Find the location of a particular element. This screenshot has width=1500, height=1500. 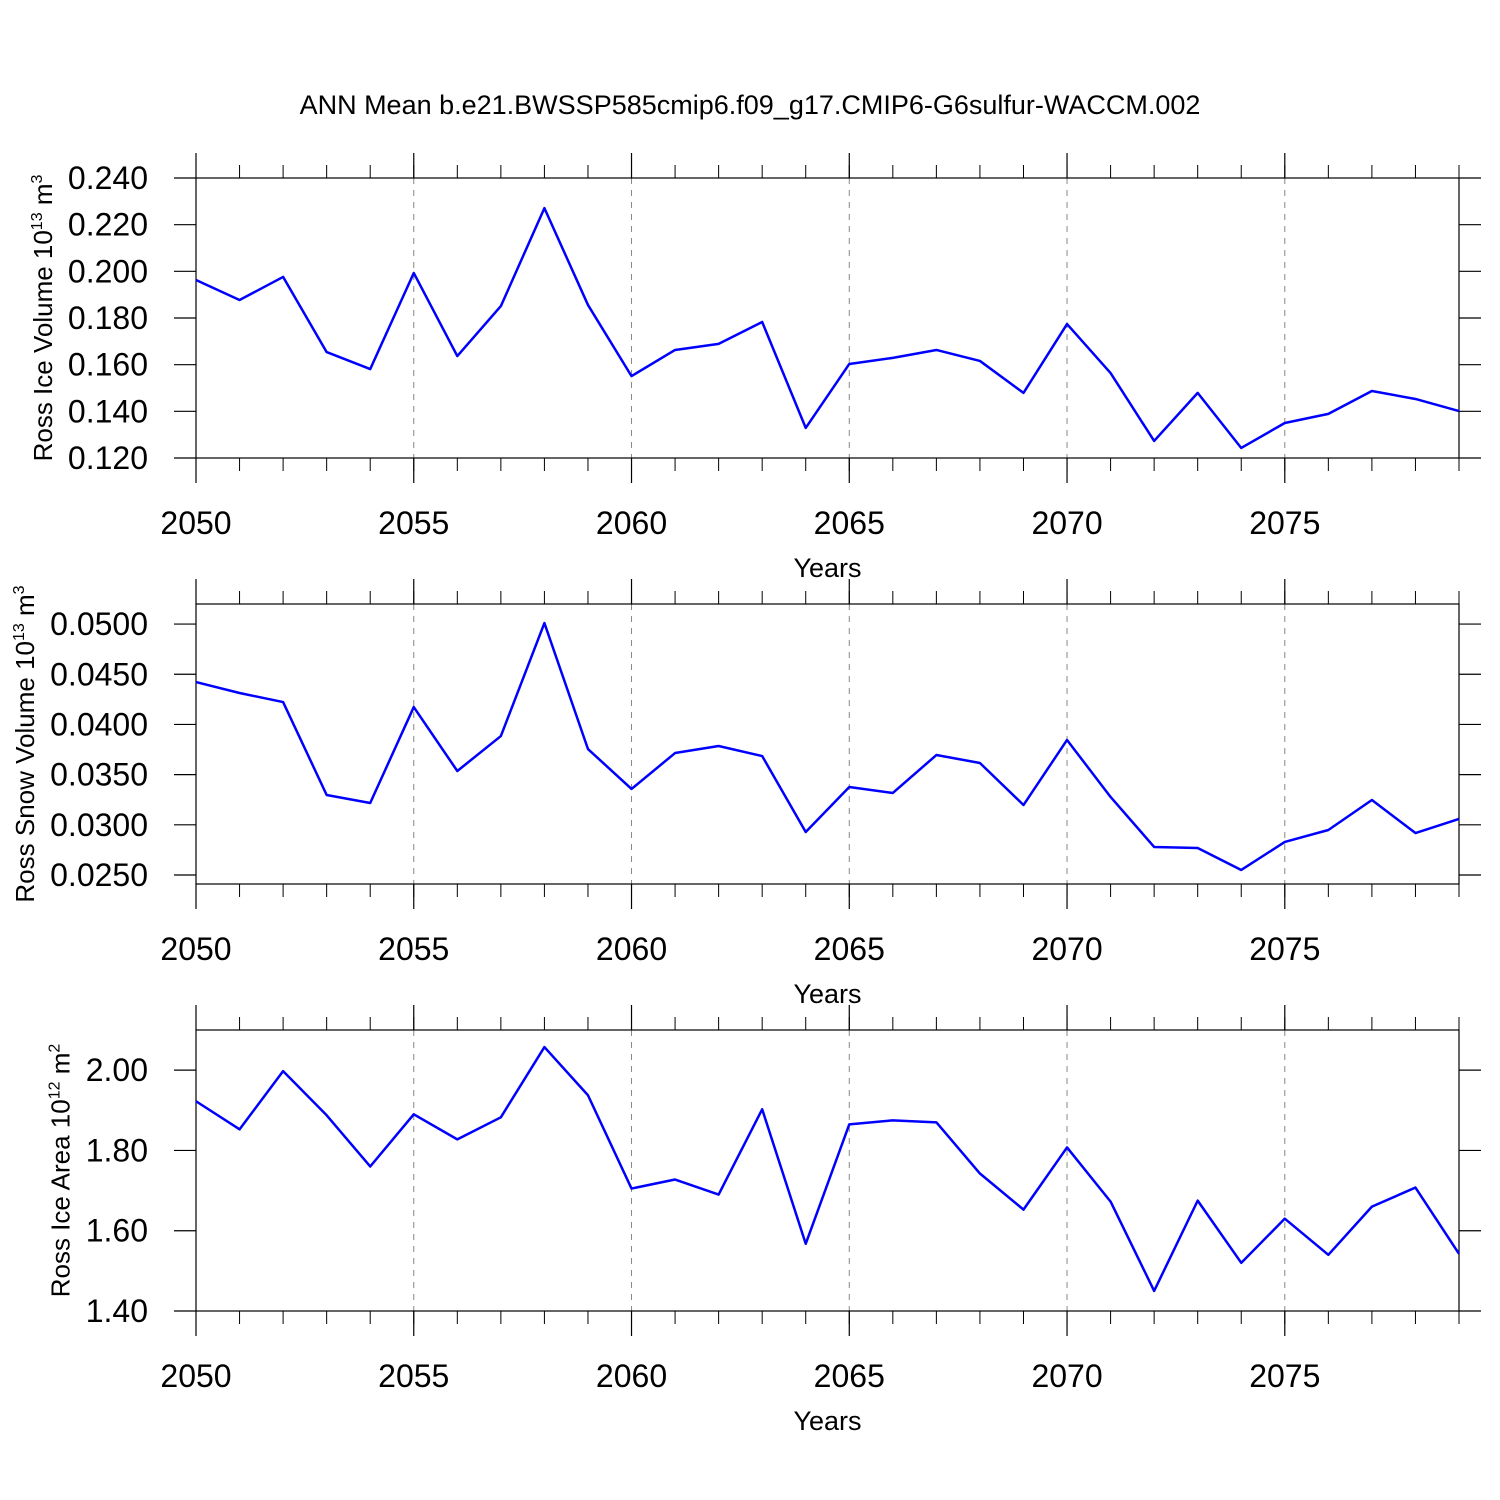

y-tick-label: 0.0450 is located at coordinates (99, 674).